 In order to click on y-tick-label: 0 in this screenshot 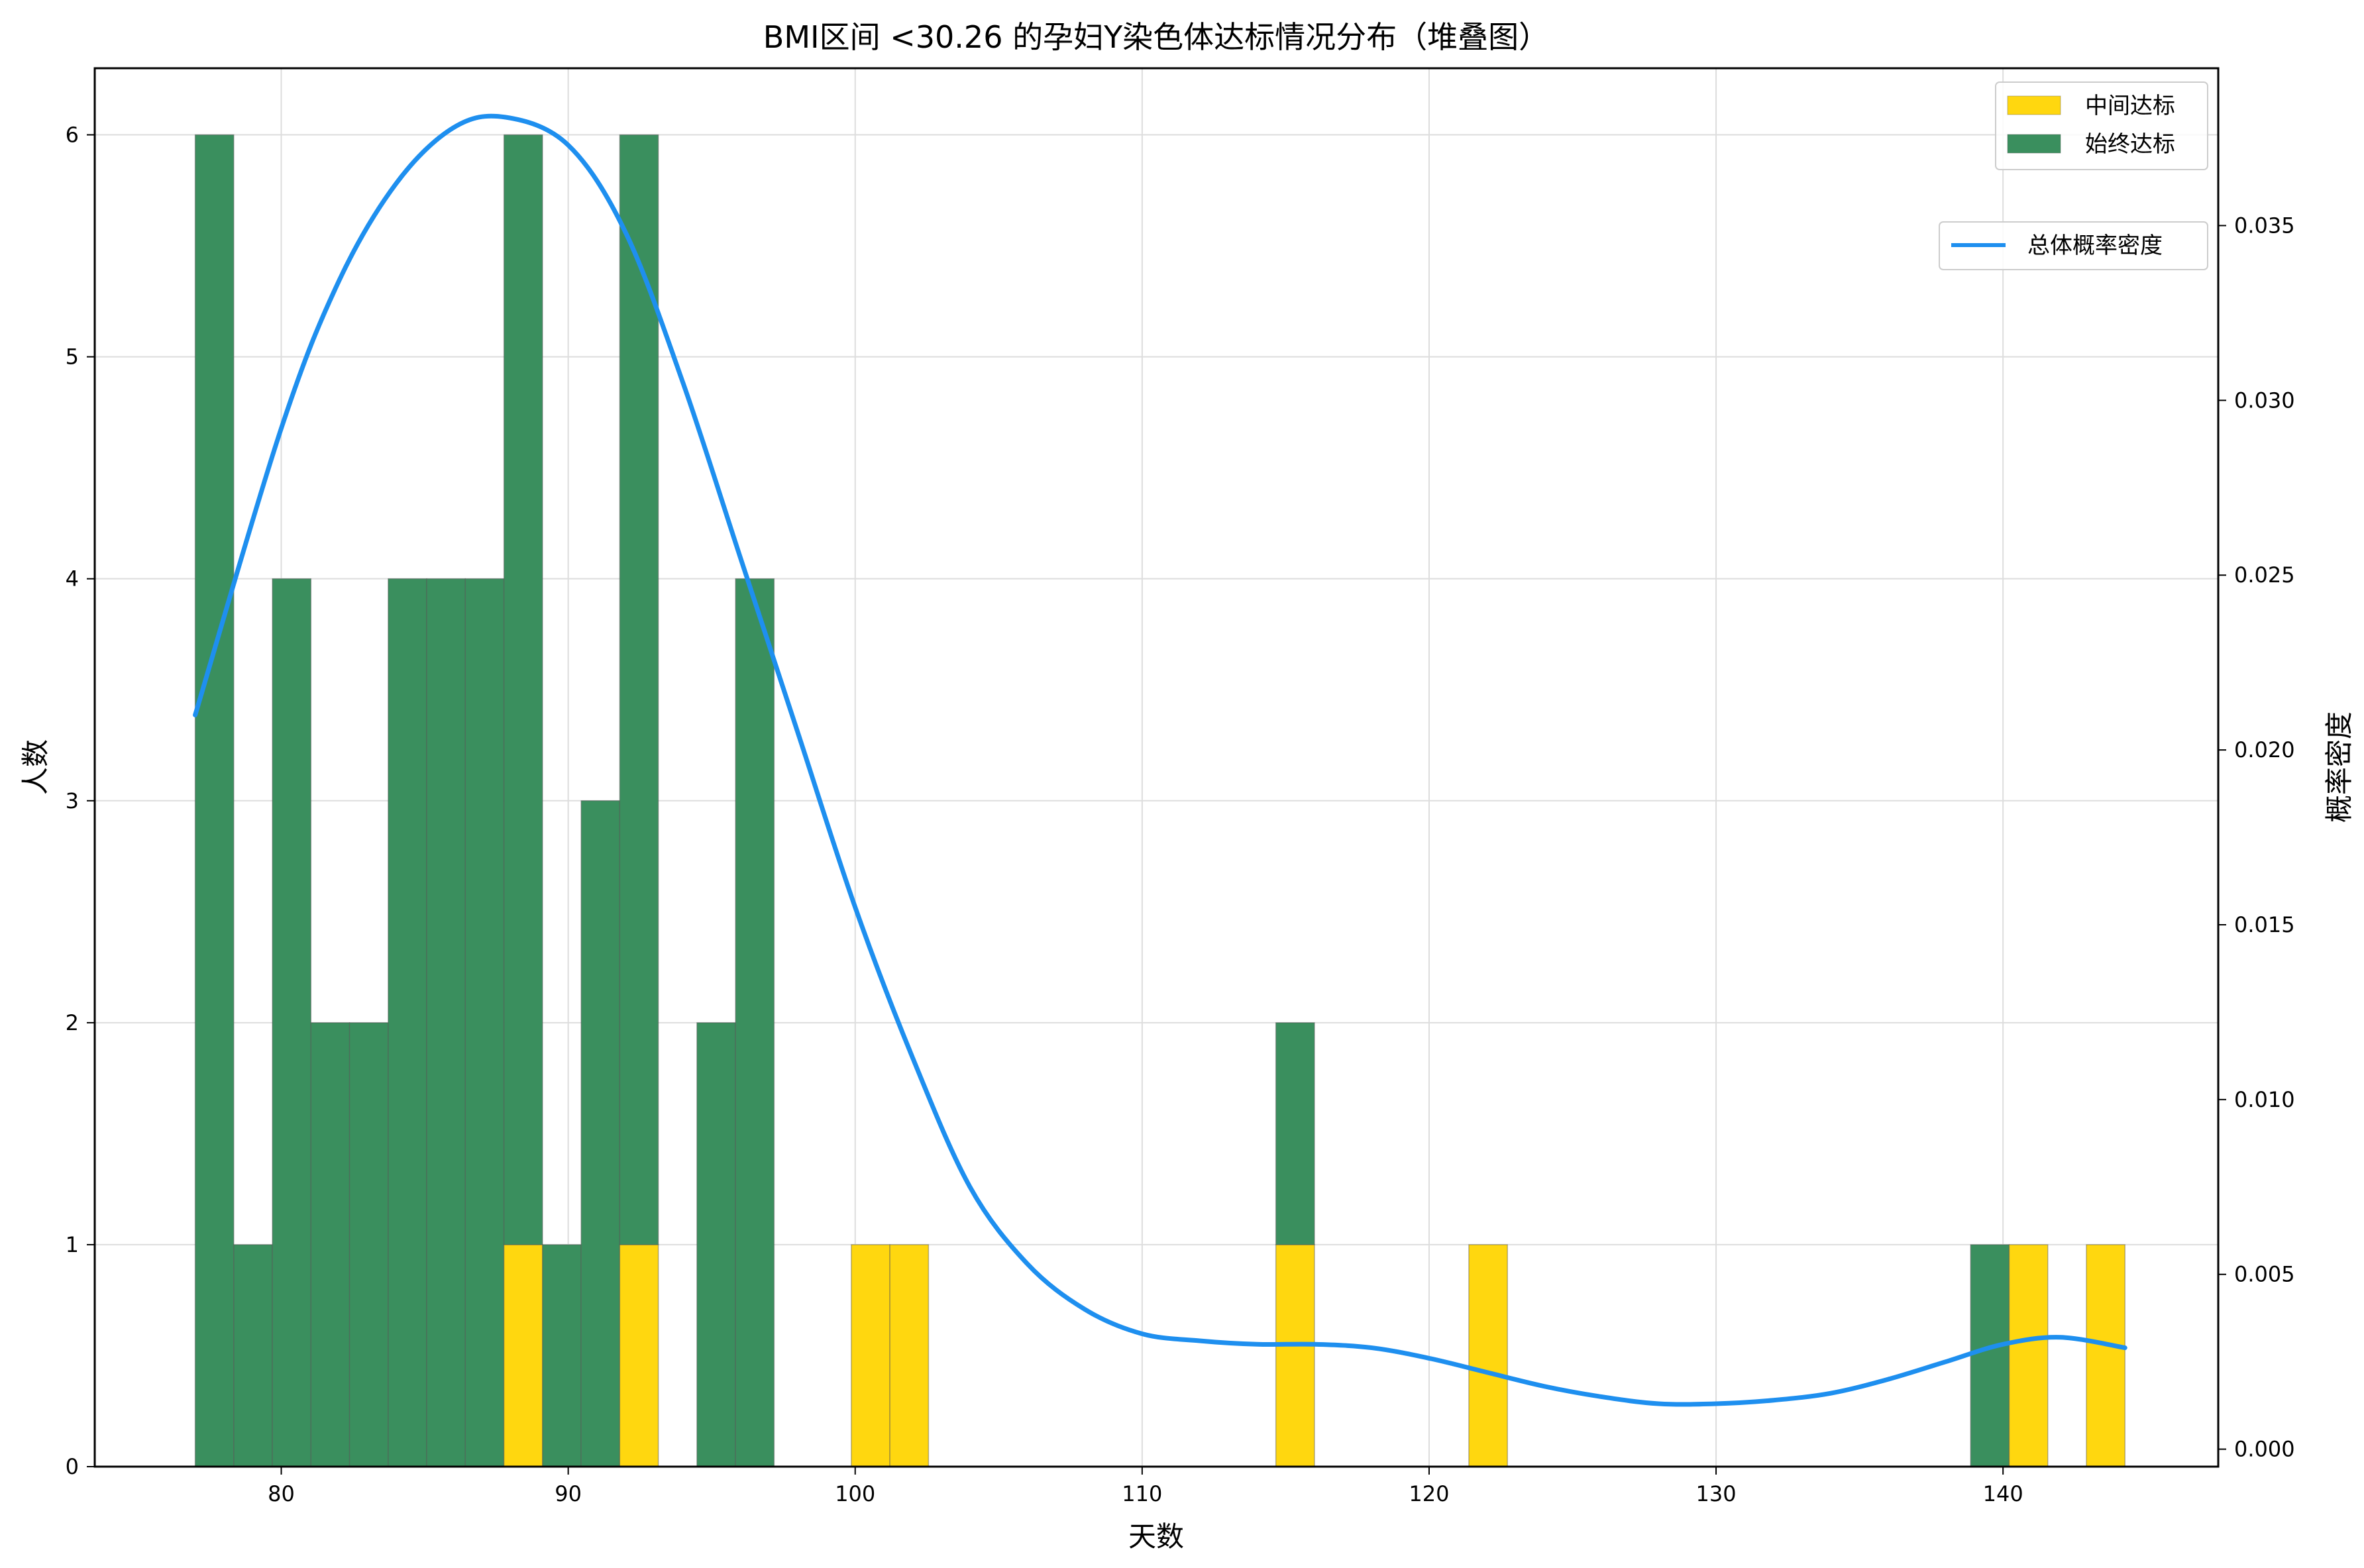, I will do `click(72, 1467)`.